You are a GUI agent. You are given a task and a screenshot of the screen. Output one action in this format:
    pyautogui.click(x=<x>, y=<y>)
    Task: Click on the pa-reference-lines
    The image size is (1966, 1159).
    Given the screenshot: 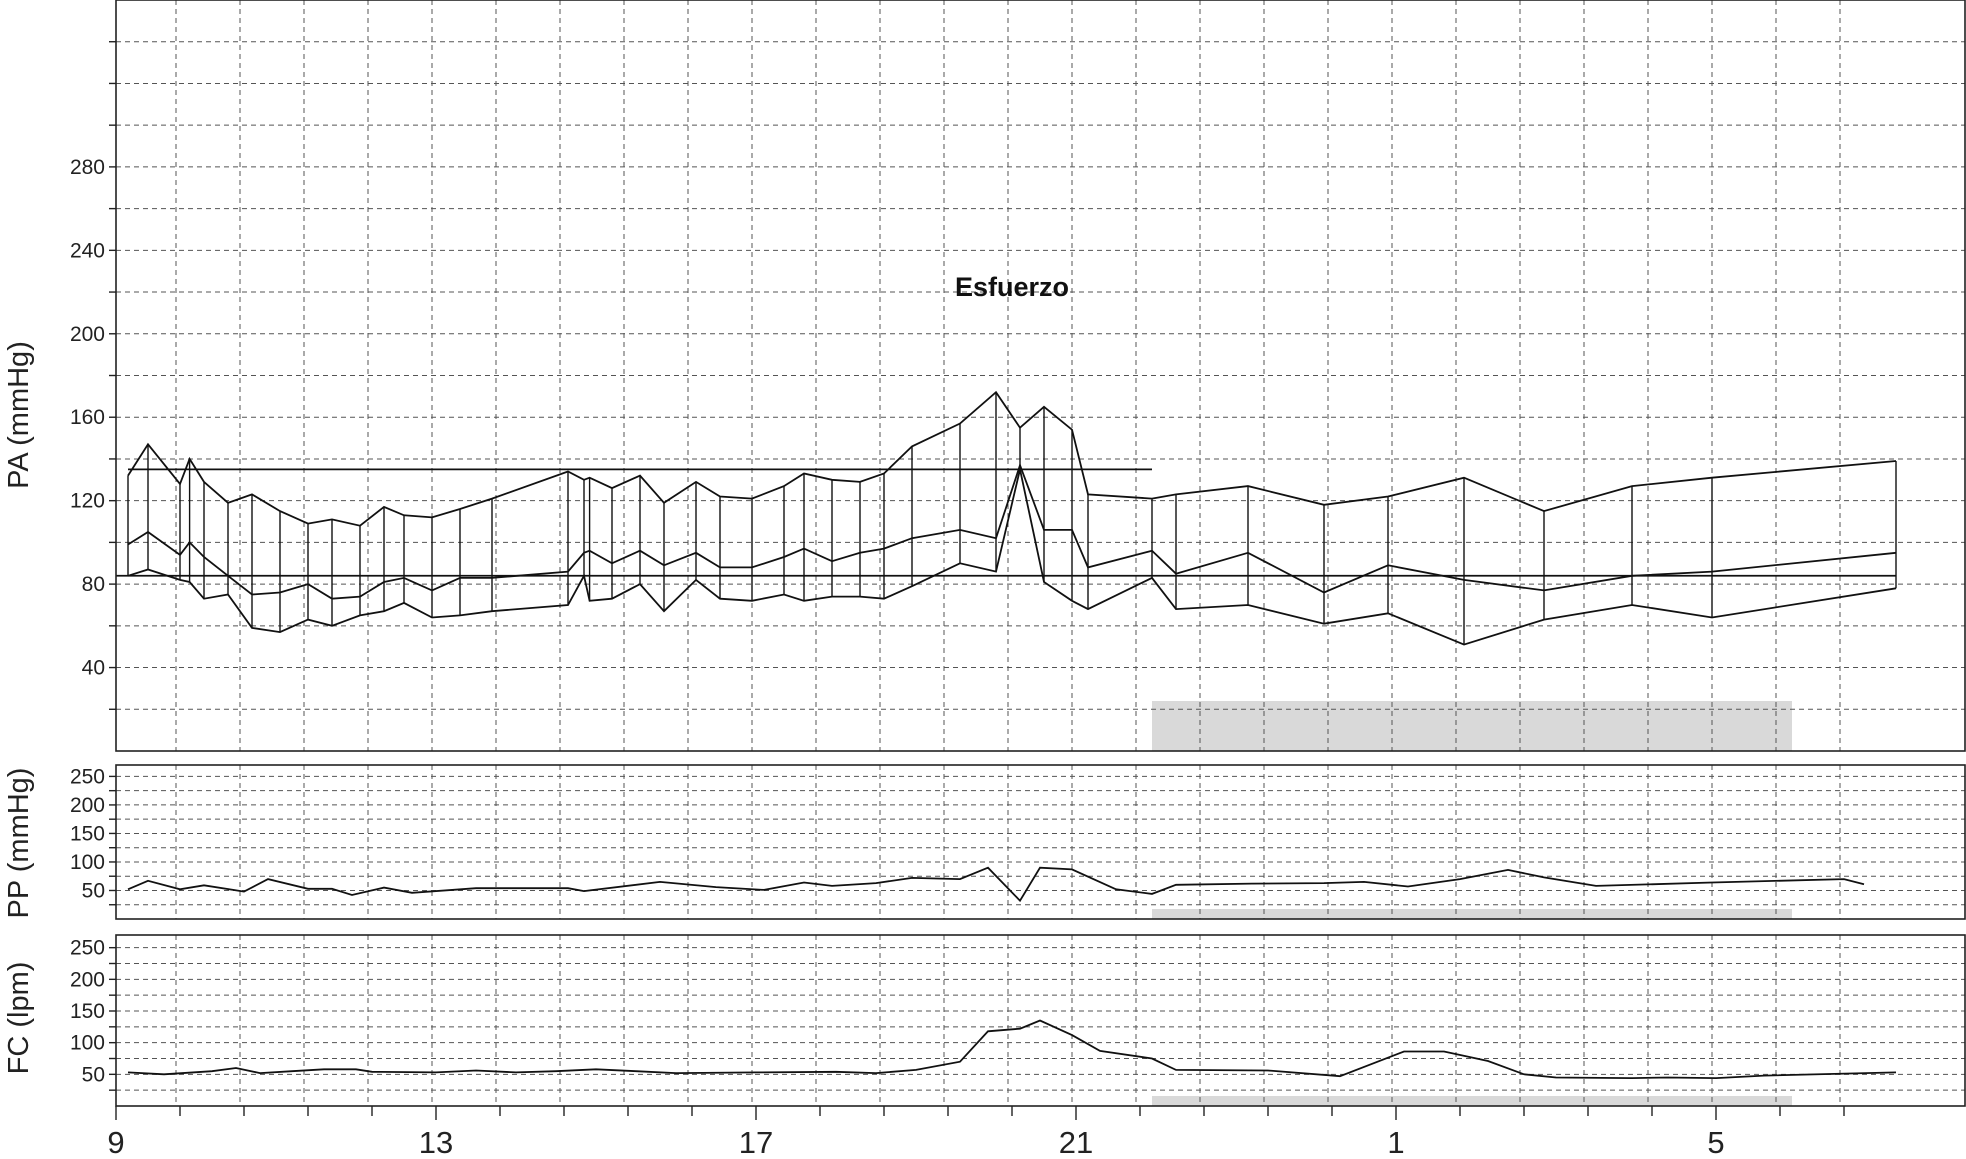 What is the action you would take?
    pyautogui.click(x=1006, y=522)
    